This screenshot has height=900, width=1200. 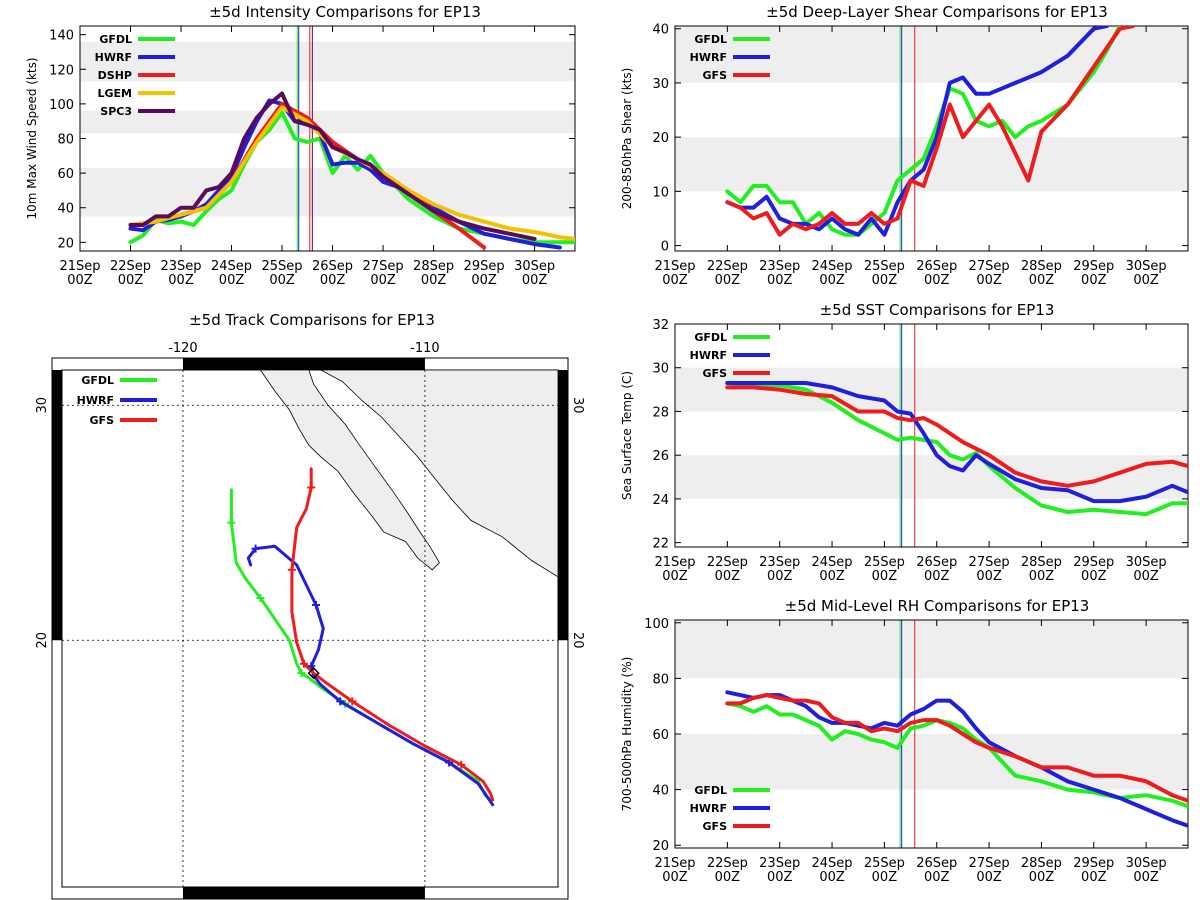 What do you see at coordinates (135, 75) in the screenshot?
I see `legend: GFDL HWRF DSHP LGEM SPC3` at bounding box center [135, 75].